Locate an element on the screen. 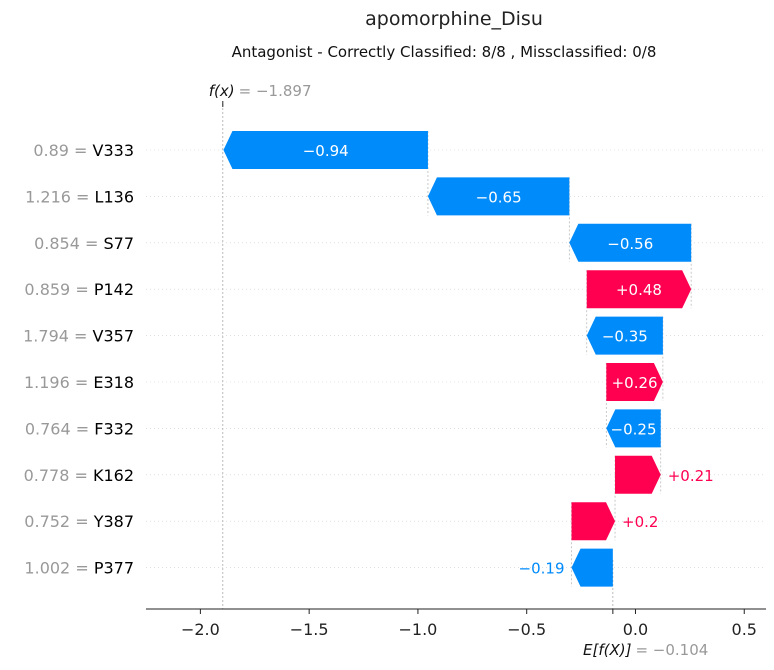 The height and width of the screenshot is (670, 774). feature-label-E318: 1.196 = E318 is located at coordinates (79, 382).